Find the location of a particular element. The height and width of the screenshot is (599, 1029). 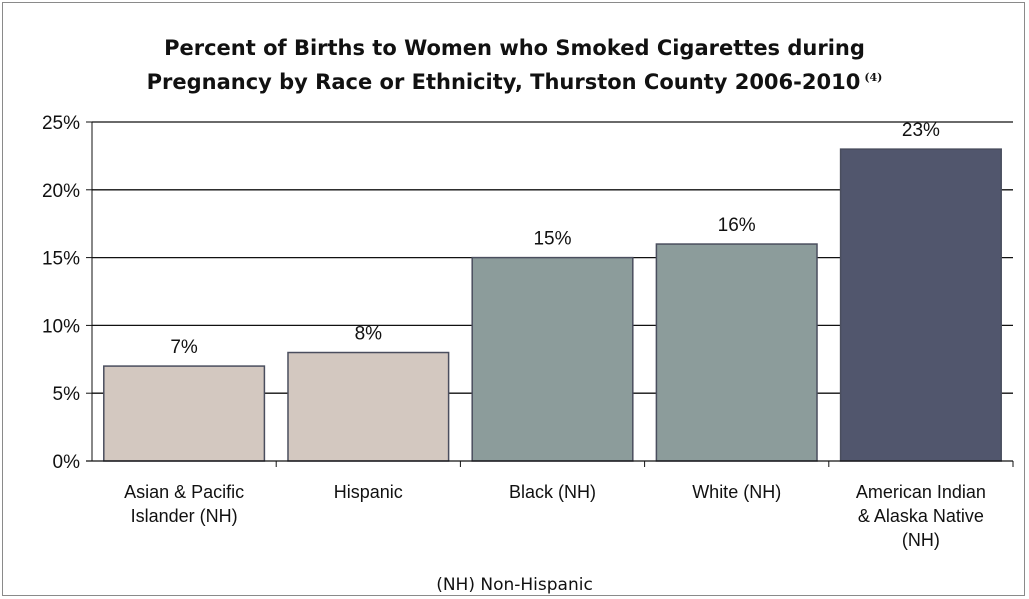

category-label: Hispanic is located at coordinates (368, 492).